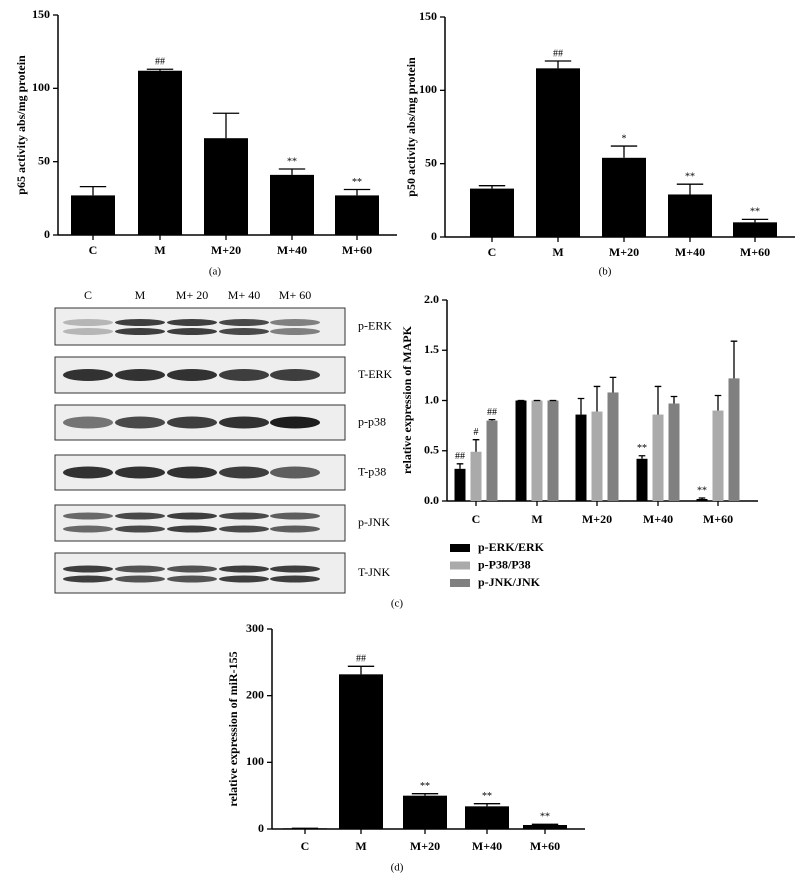 The image size is (800, 895). Describe the element at coordinates (476, 432) in the screenshot. I see `significance-label: #` at that location.